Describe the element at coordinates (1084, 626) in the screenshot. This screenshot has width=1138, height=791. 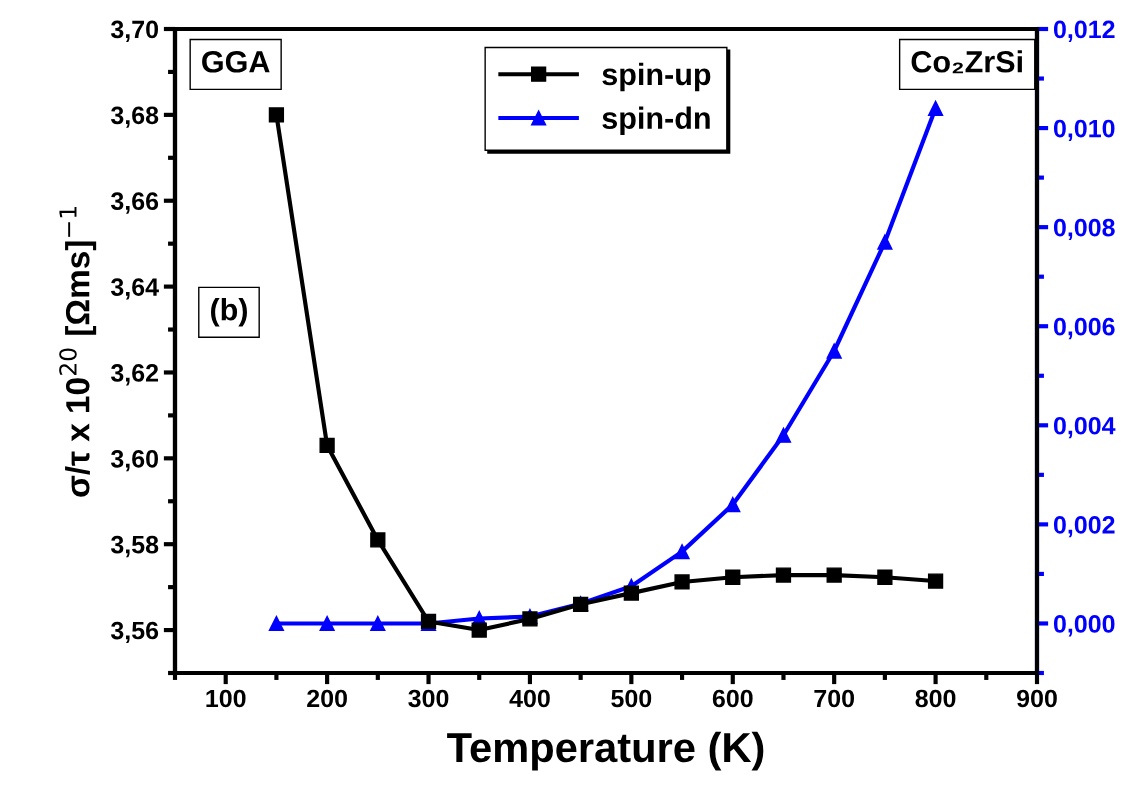
I see `y2-tick-label: 0,000` at that location.